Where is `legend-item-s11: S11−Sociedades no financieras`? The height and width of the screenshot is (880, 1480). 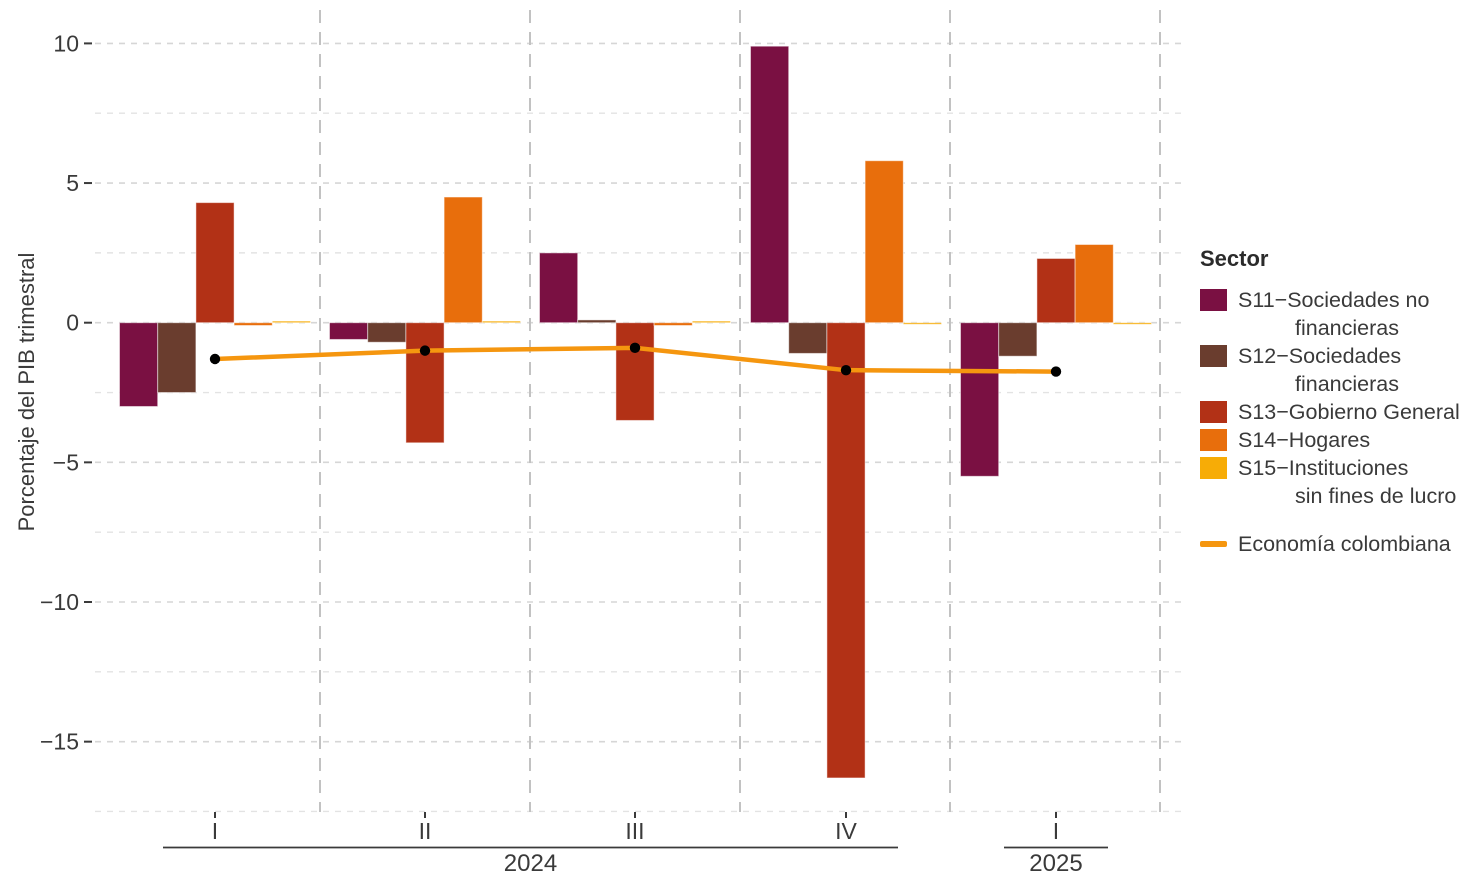 legend-item-s11: S11−Sociedades no financieras is located at coordinates (1338, 314).